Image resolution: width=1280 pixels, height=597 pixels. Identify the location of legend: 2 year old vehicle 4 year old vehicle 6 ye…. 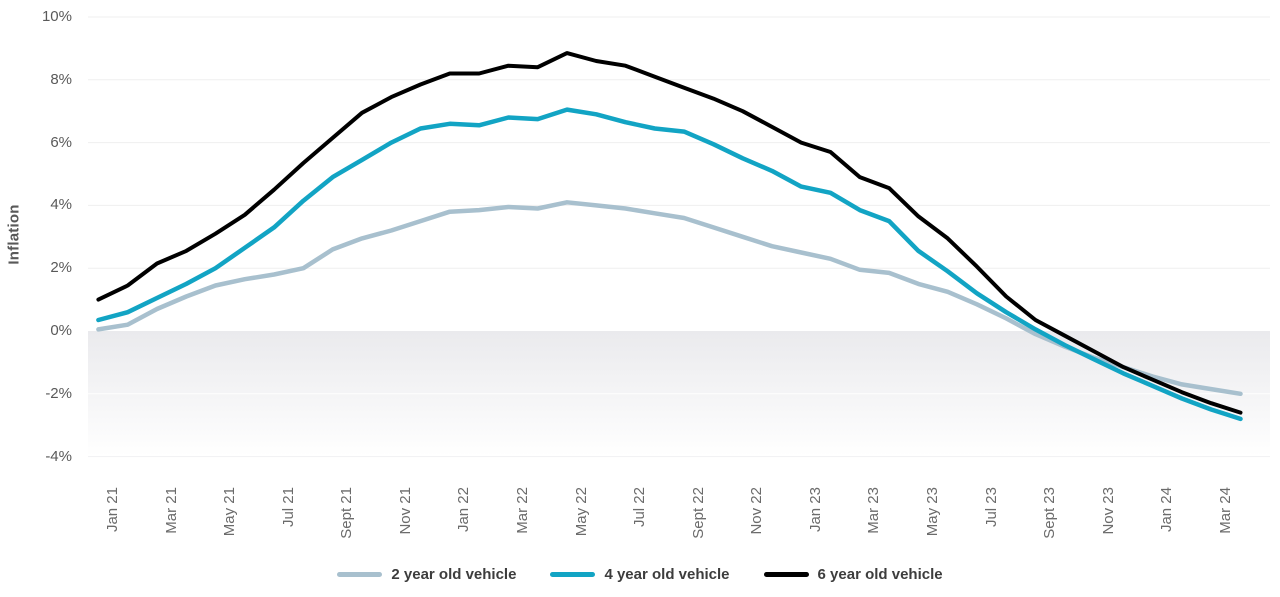
(640, 574).